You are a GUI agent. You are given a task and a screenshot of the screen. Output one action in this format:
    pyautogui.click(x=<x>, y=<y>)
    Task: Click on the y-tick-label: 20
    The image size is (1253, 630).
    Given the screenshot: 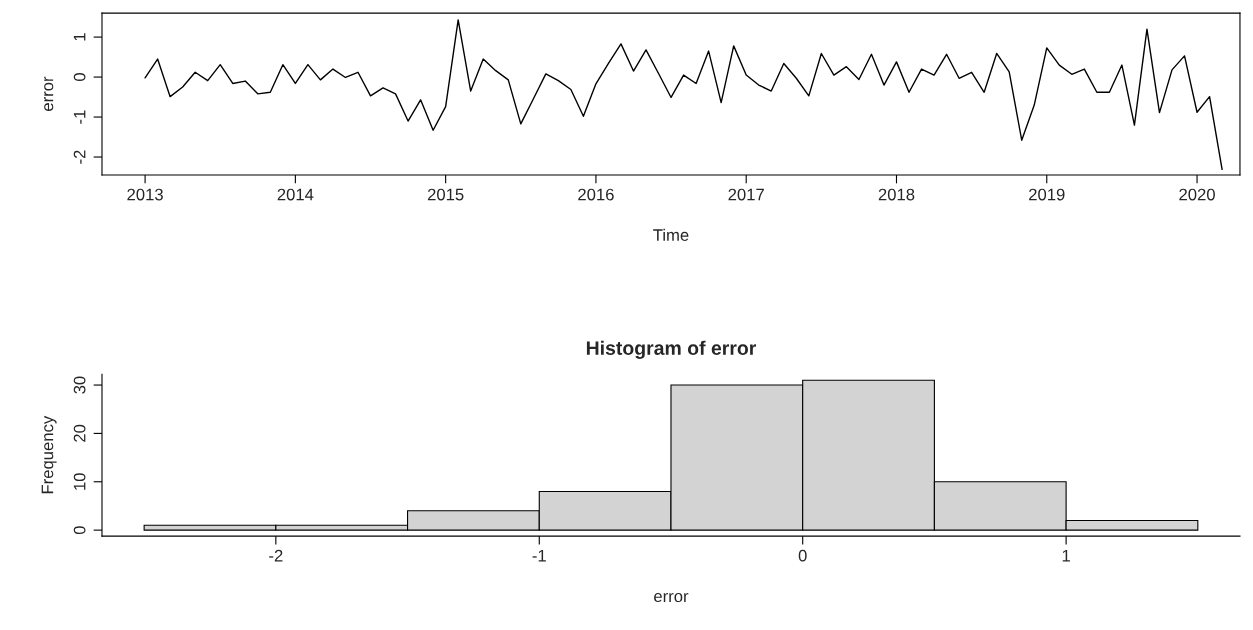 What is the action you would take?
    pyautogui.click(x=79, y=433)
    